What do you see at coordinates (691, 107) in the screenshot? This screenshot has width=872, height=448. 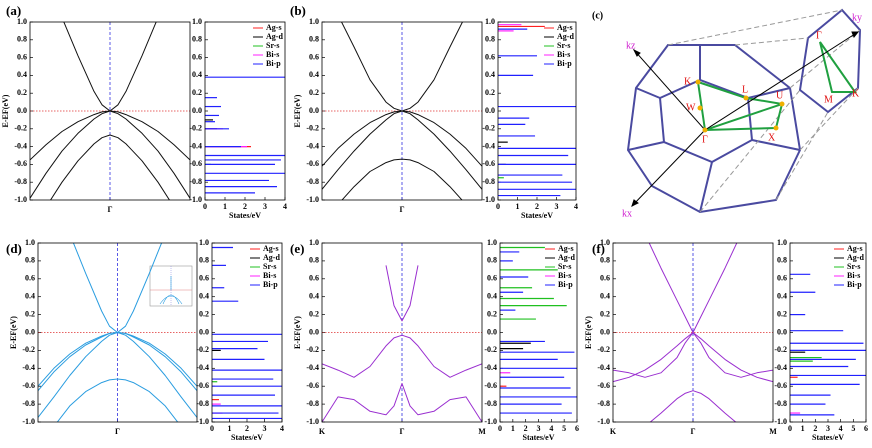 I see `bz-label: W` at bounding box center [691, 107].